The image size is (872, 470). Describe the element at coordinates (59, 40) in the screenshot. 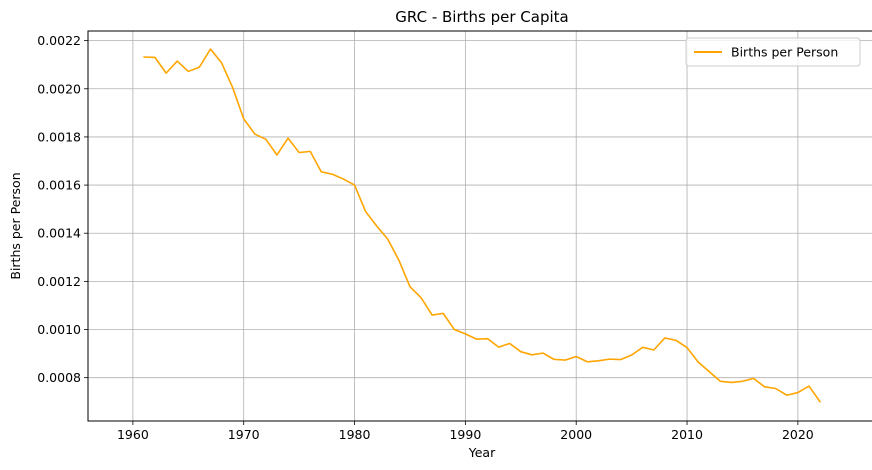

I see `y-tick-label: 0.0022` at that location.